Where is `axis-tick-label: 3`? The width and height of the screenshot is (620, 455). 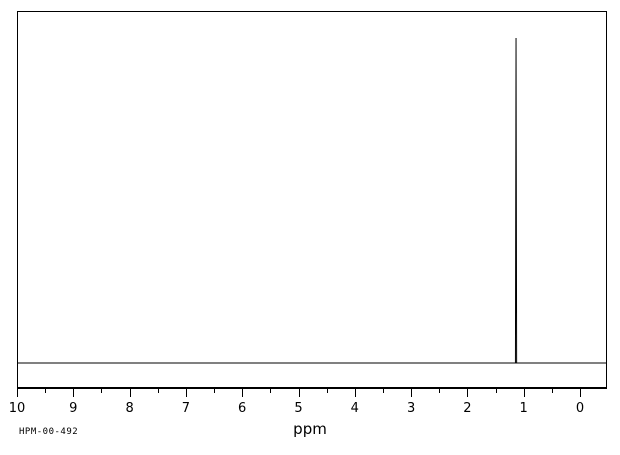
axis-tick-label: 3 is located at coordinates (411, 408).